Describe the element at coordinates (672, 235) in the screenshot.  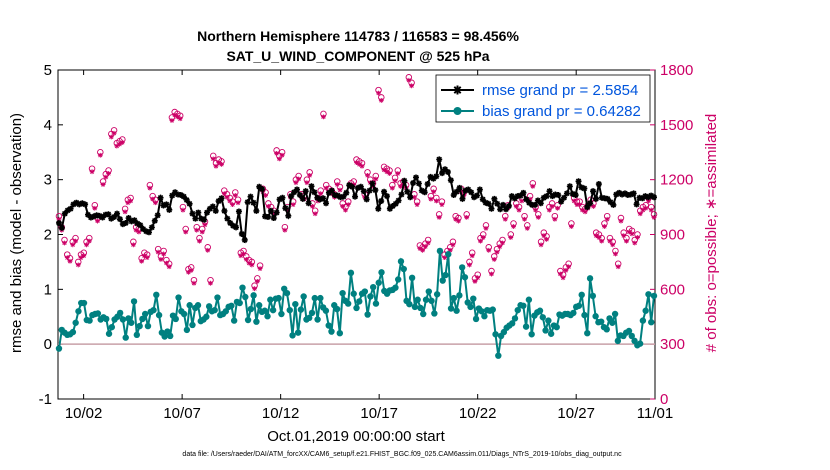
I see `y-right-tick-label: 900` at that location.